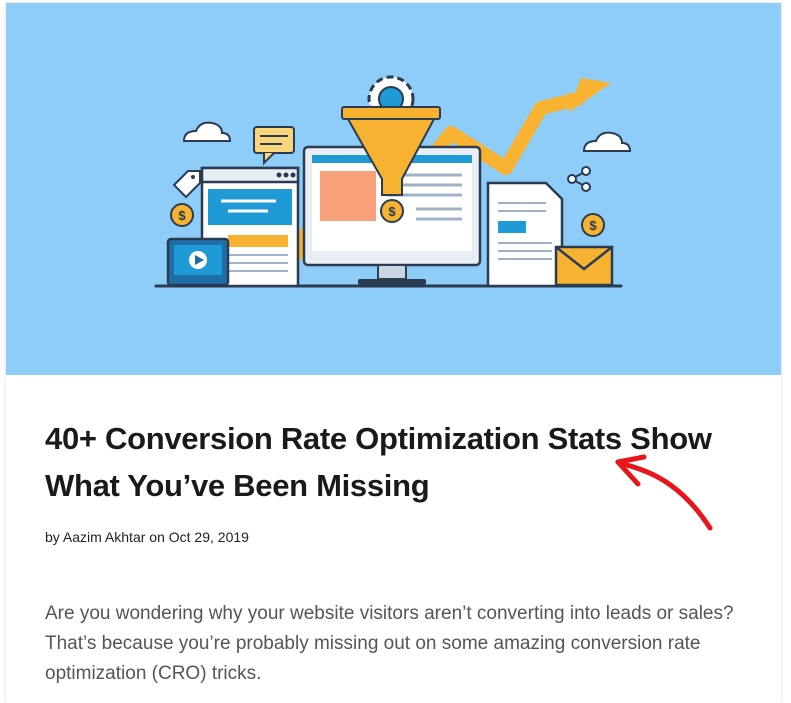 The image size is (791, 703). What do you see at coordinates (208, 537) in the screenshot?
I see `publish-date: Oct 29, 2019` at bounding box center [208, 537].